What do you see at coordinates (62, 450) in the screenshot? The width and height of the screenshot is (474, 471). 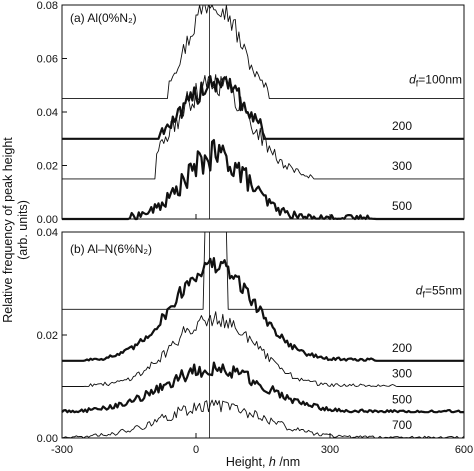 I see `x-tick-label: -300` at bounding box center [62, 450].